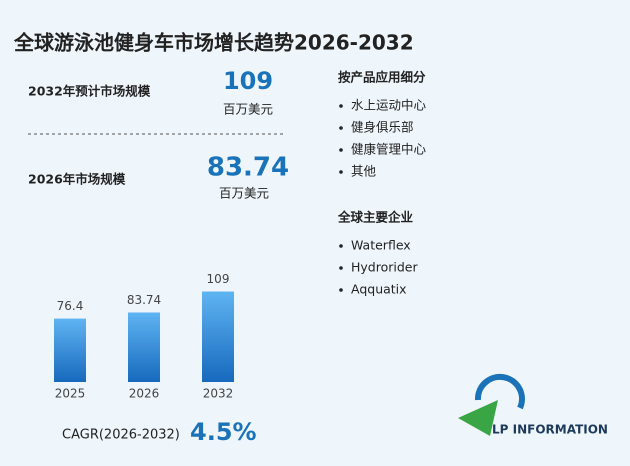 This screenshot has width=630, height=466. I want to click on value-label: 109, so click(218, 279).